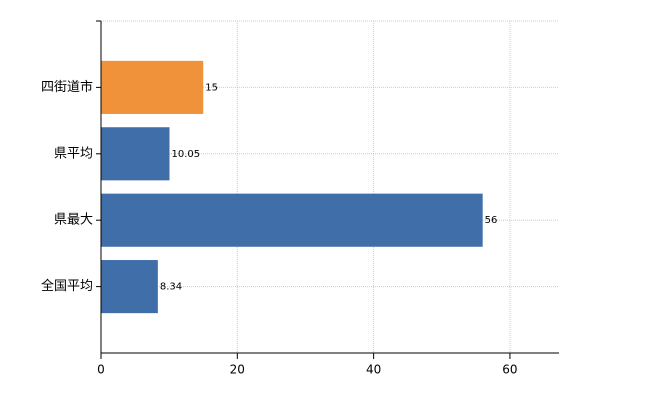  What do you see at coordinates (171, 287) in the screenshot?
I see `value-label: 8.34` at bounding box center [171, 287].